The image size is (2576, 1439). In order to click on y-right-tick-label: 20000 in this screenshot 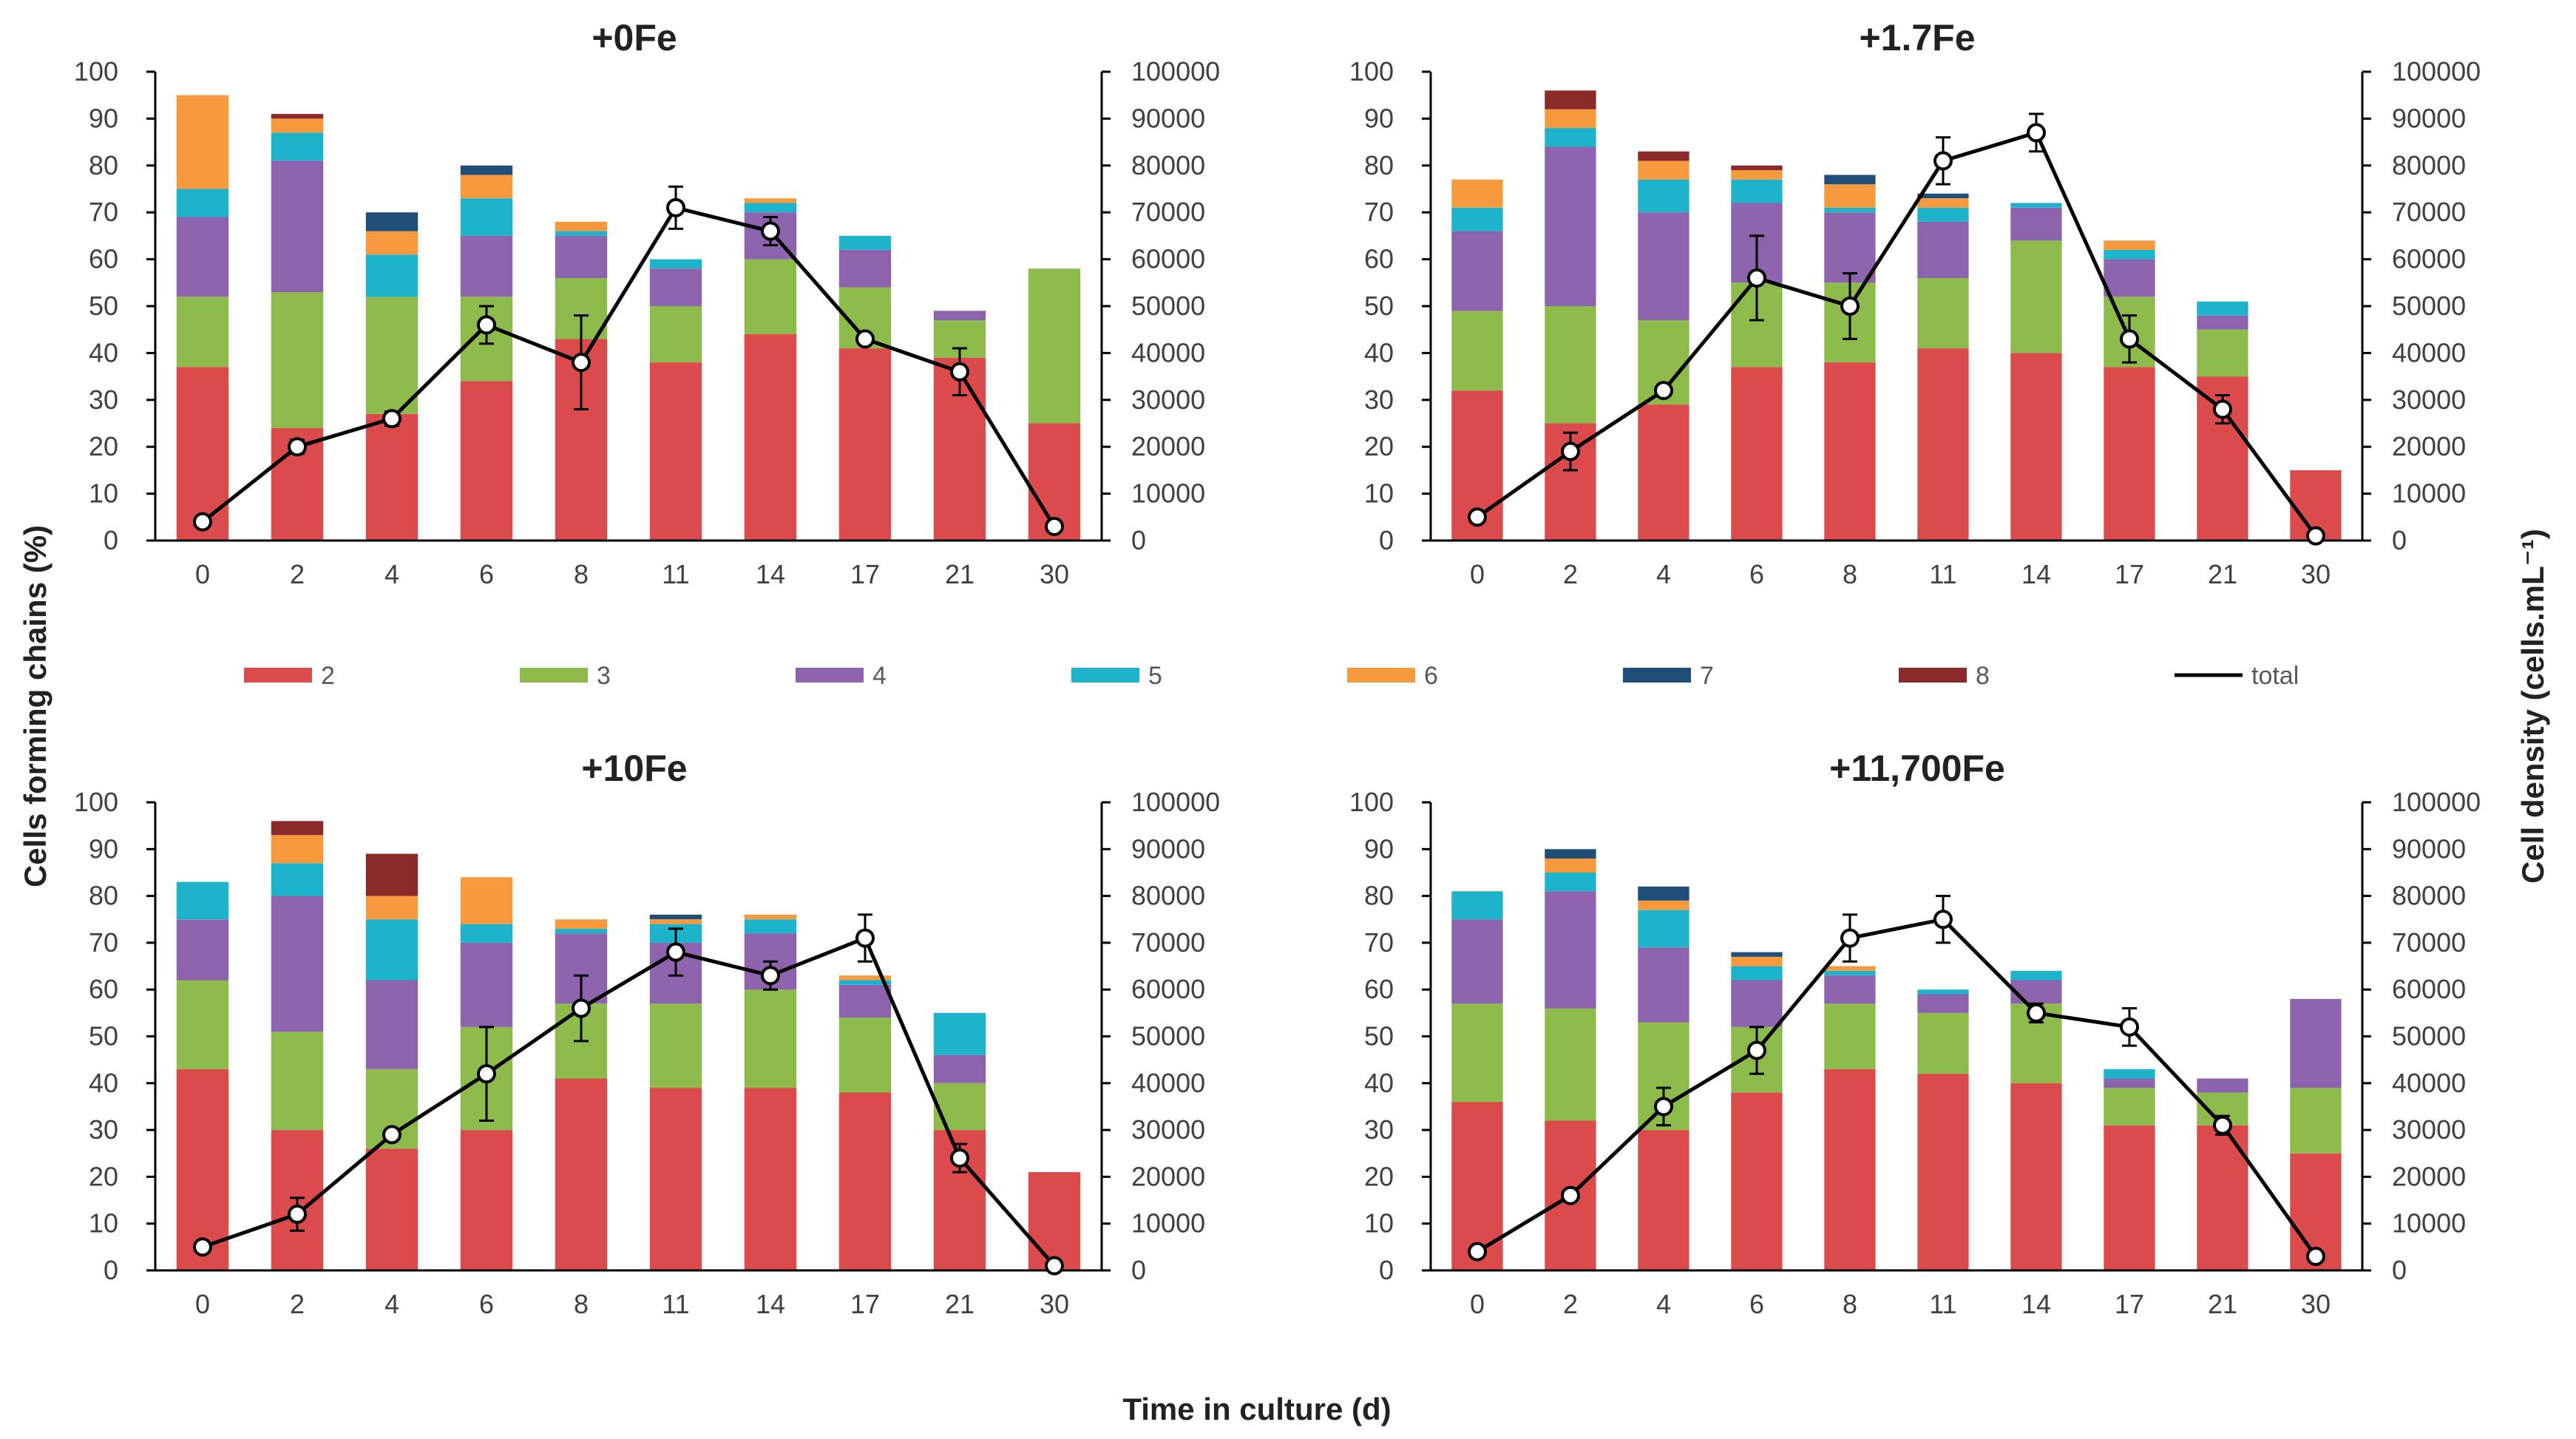, I will do `click(2429, 1176)`.